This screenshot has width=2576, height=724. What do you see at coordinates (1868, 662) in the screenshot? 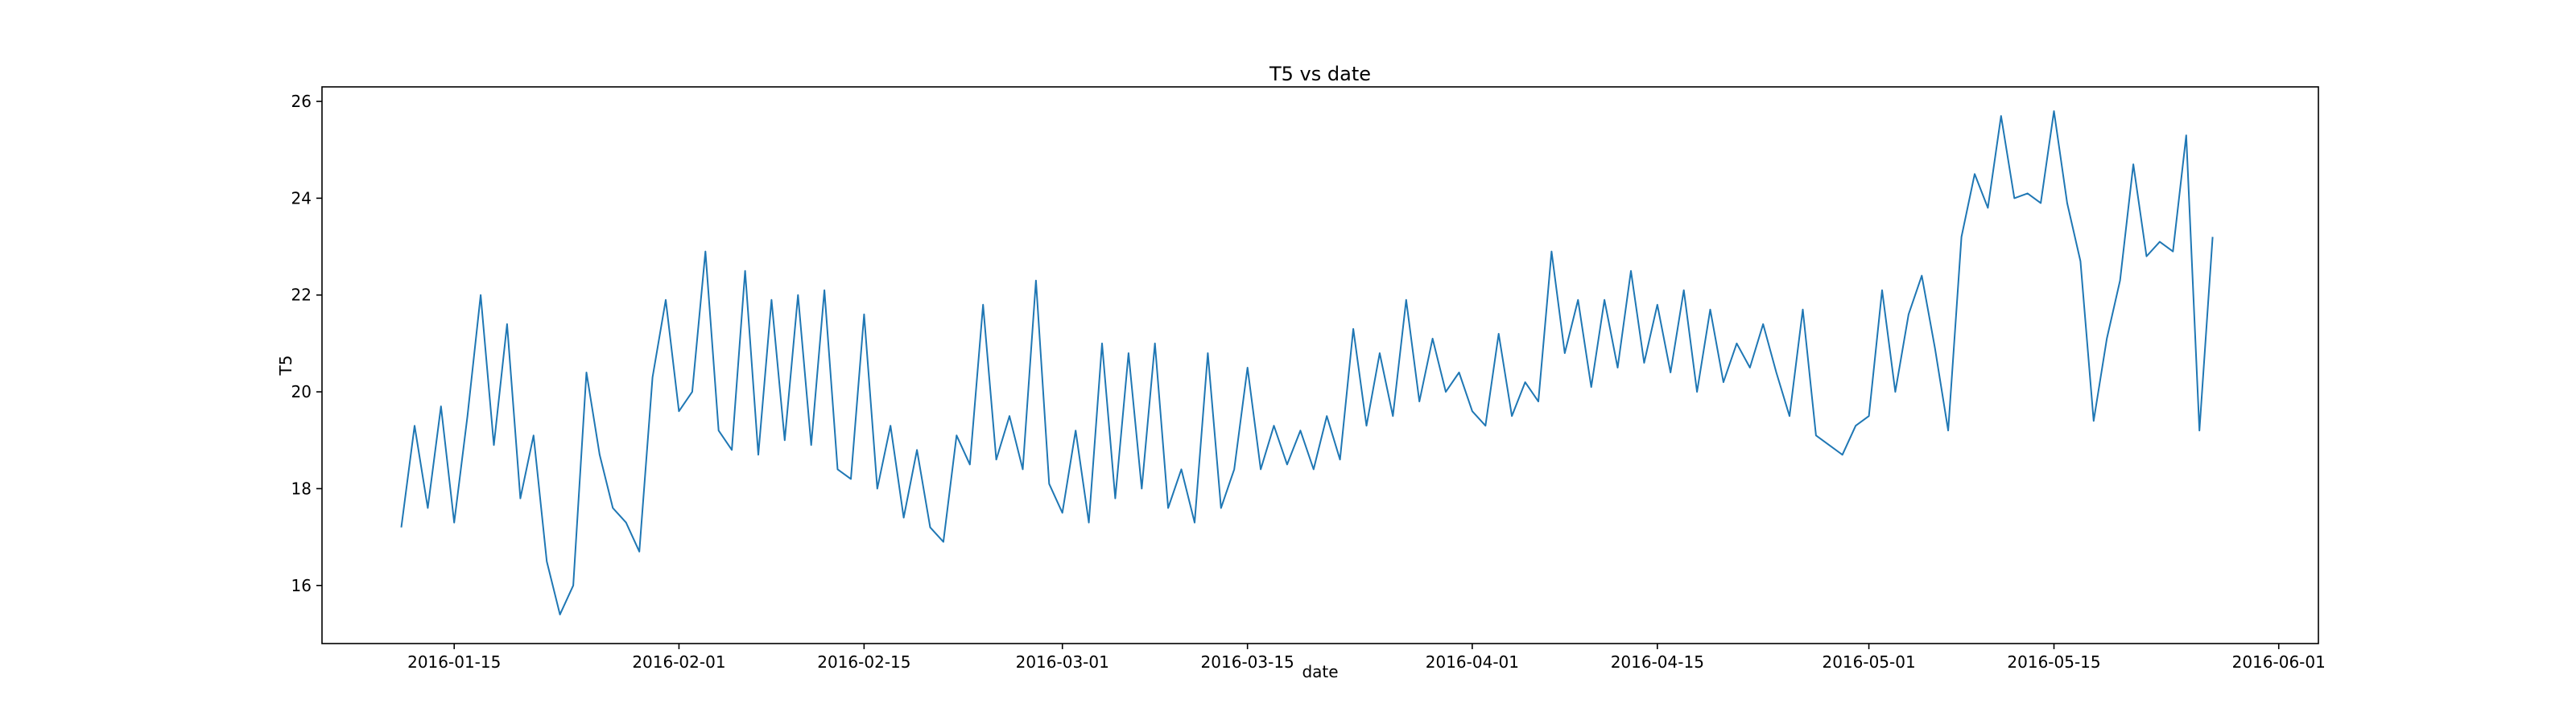
I see `x-tick-label: 2016-05-01` at bounding box center [1868, 662].